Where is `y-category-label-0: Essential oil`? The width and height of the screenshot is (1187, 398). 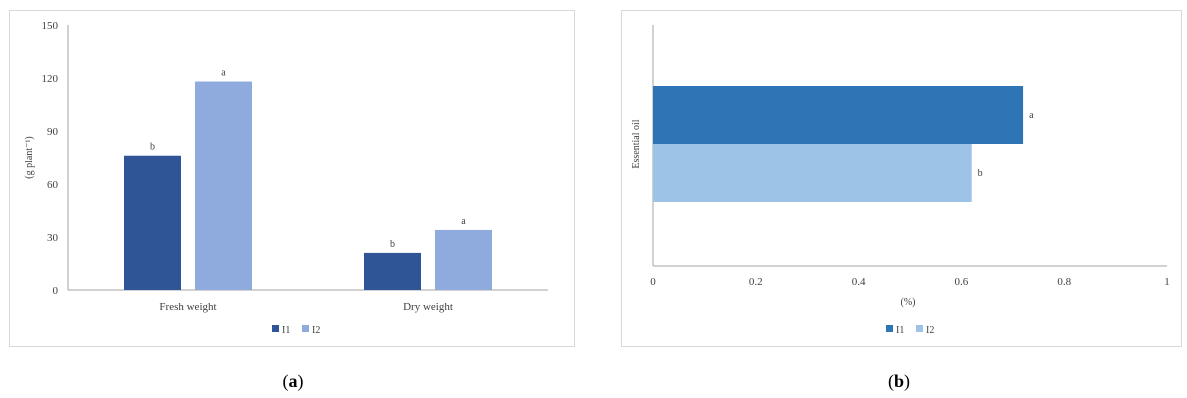
y-category-label-0: Essential oil is located at coordinates (636, 143).